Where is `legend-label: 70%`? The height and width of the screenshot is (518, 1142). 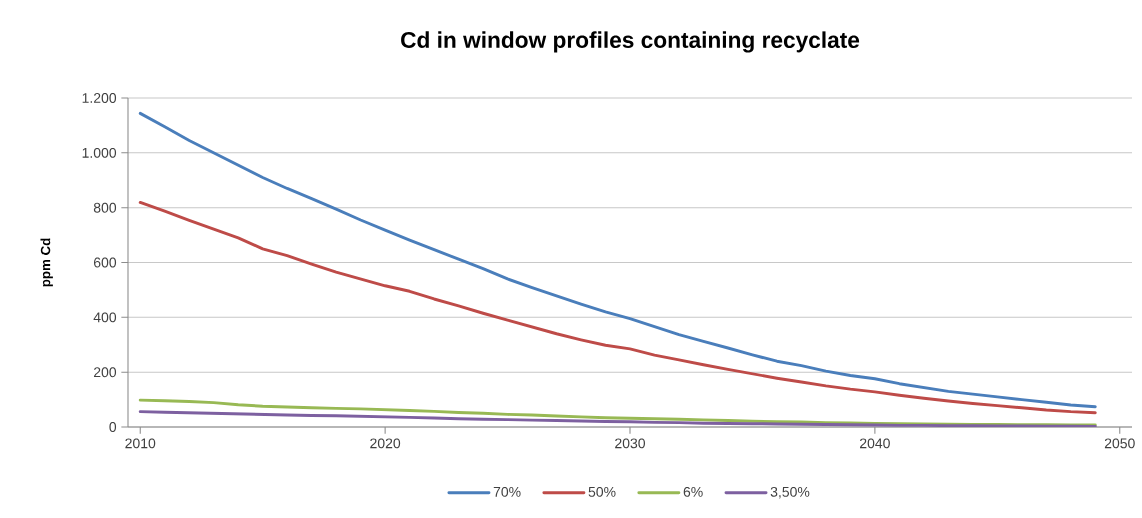 legend-label: 70% is located at coordinates (507, 491).